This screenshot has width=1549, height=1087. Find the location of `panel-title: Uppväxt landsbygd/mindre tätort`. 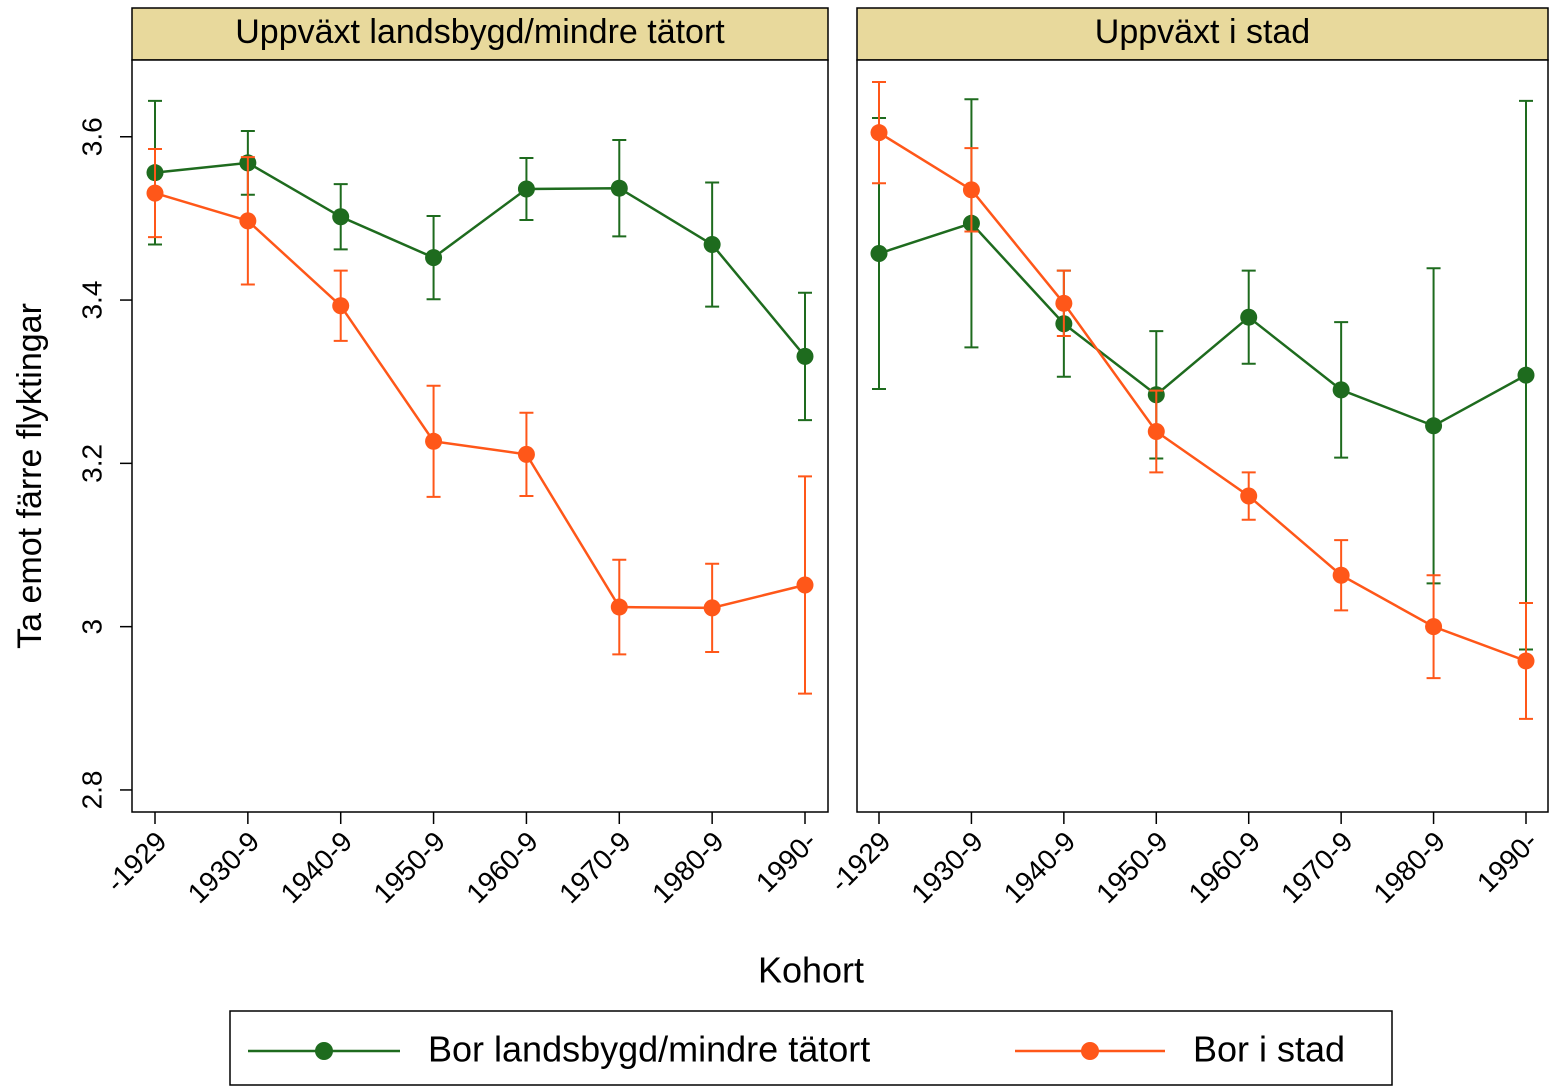

panel-title: Uppväxt landsbygd/mindre tätort is located at coordinates (480, 32).